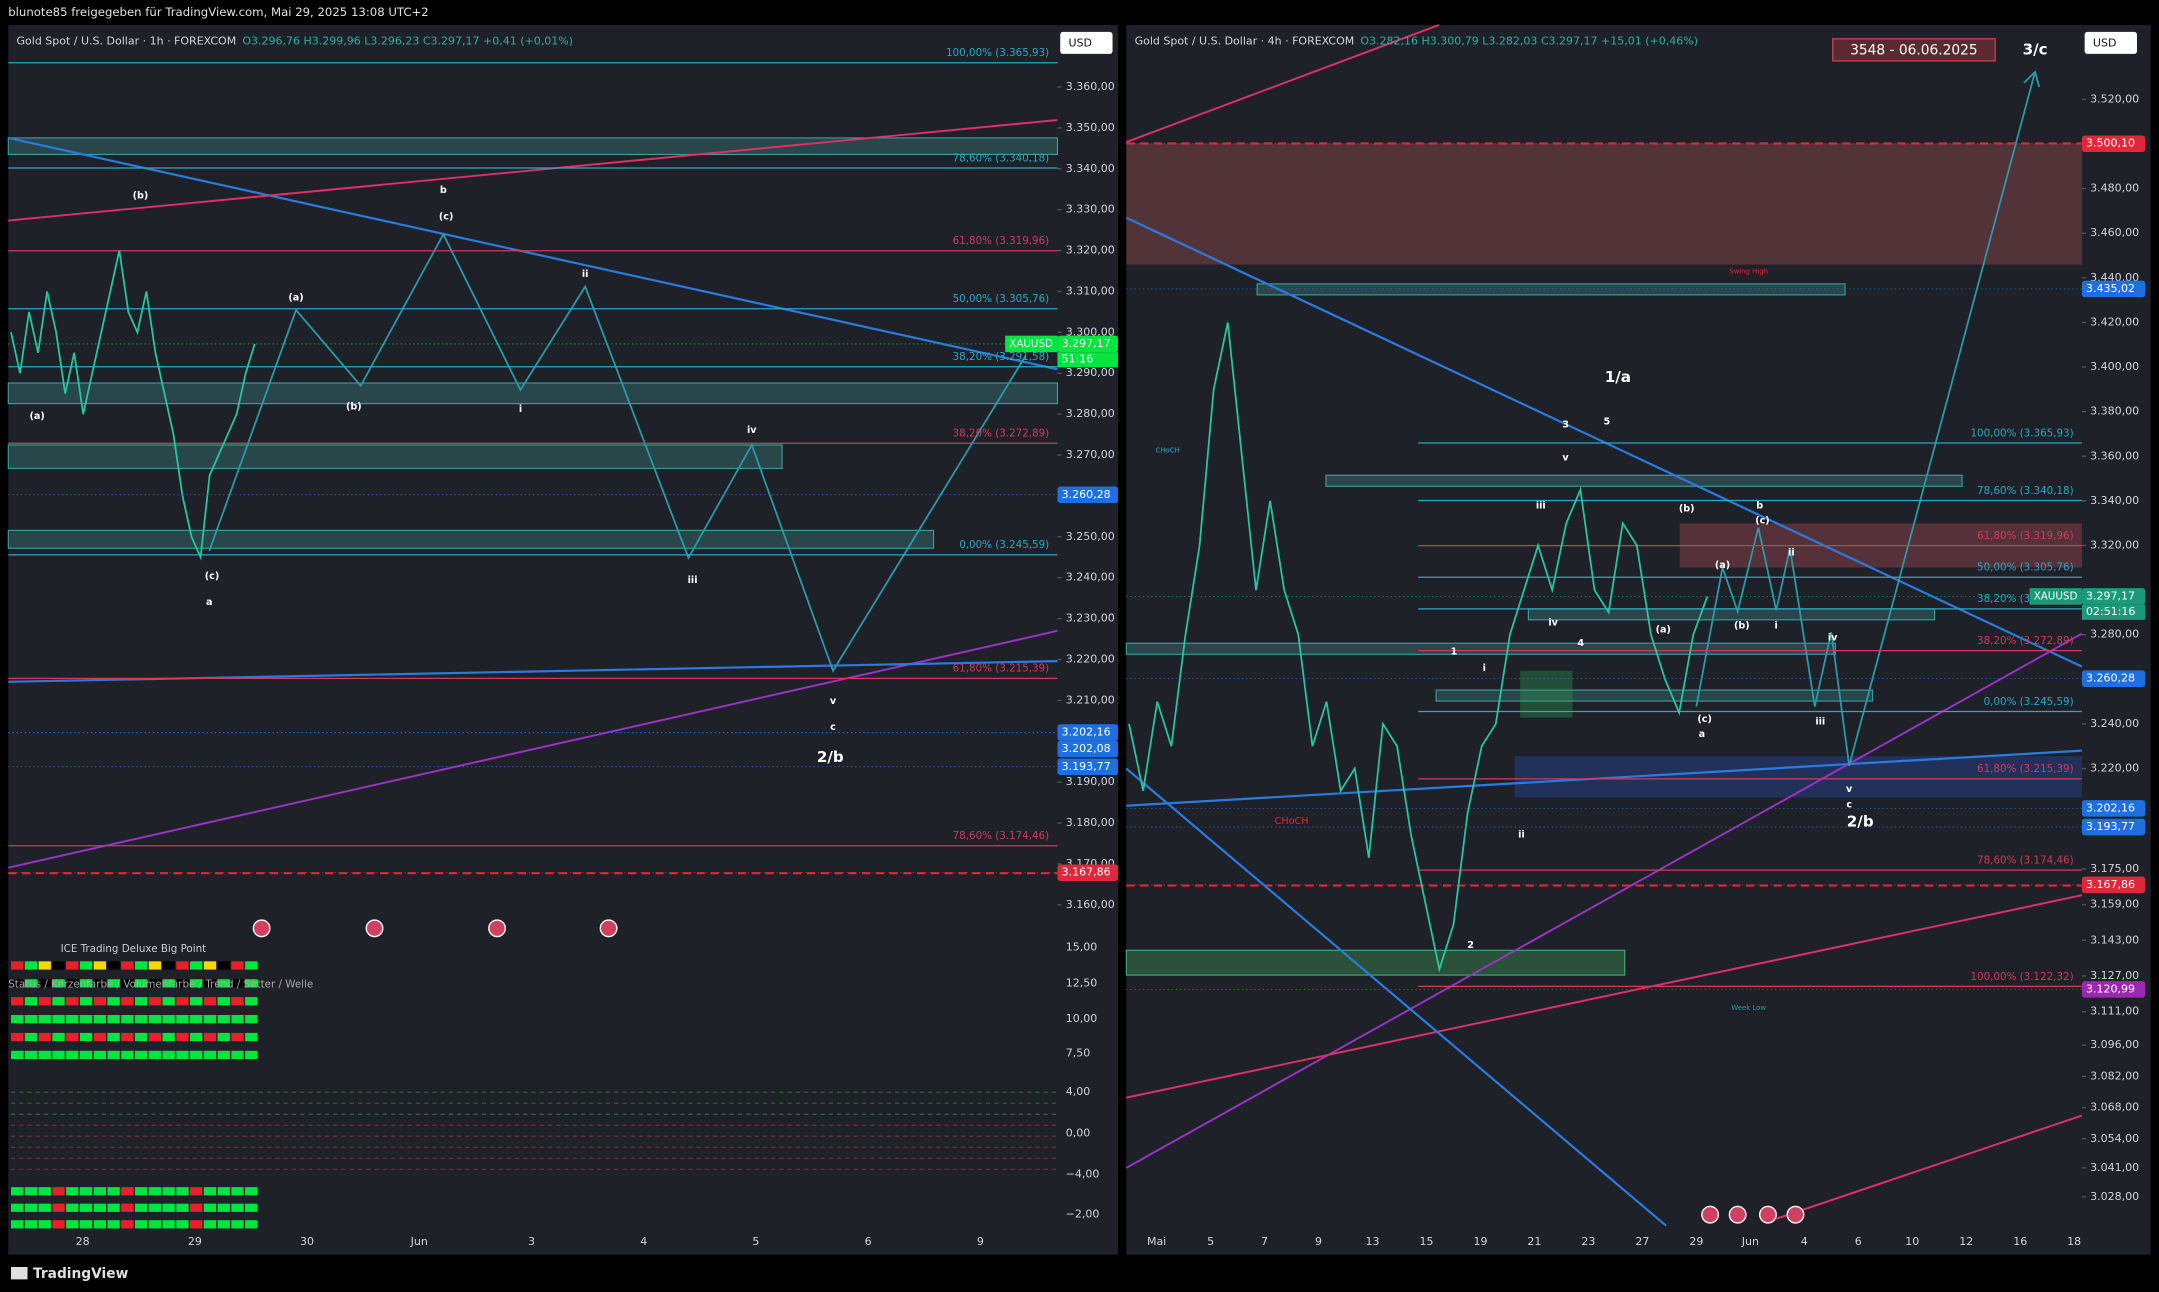 This screenshot has height=1292, width=2159. Describe the element at coordinates (81, 1274) in the screenshot. I see `footer-logo: TradingView` at that location.